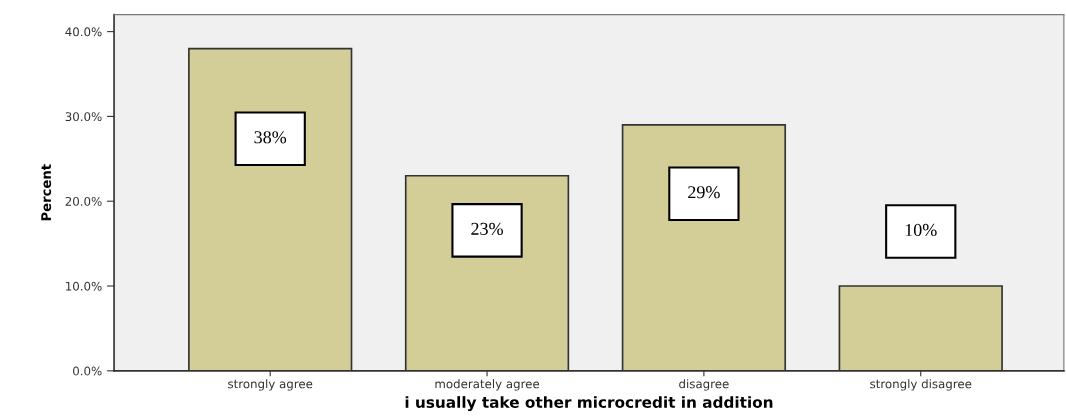 The image size is (1066, 419). Describe the element at coordinates (704, 192) in the screenshot. I see `data-label: 29%` at that location.